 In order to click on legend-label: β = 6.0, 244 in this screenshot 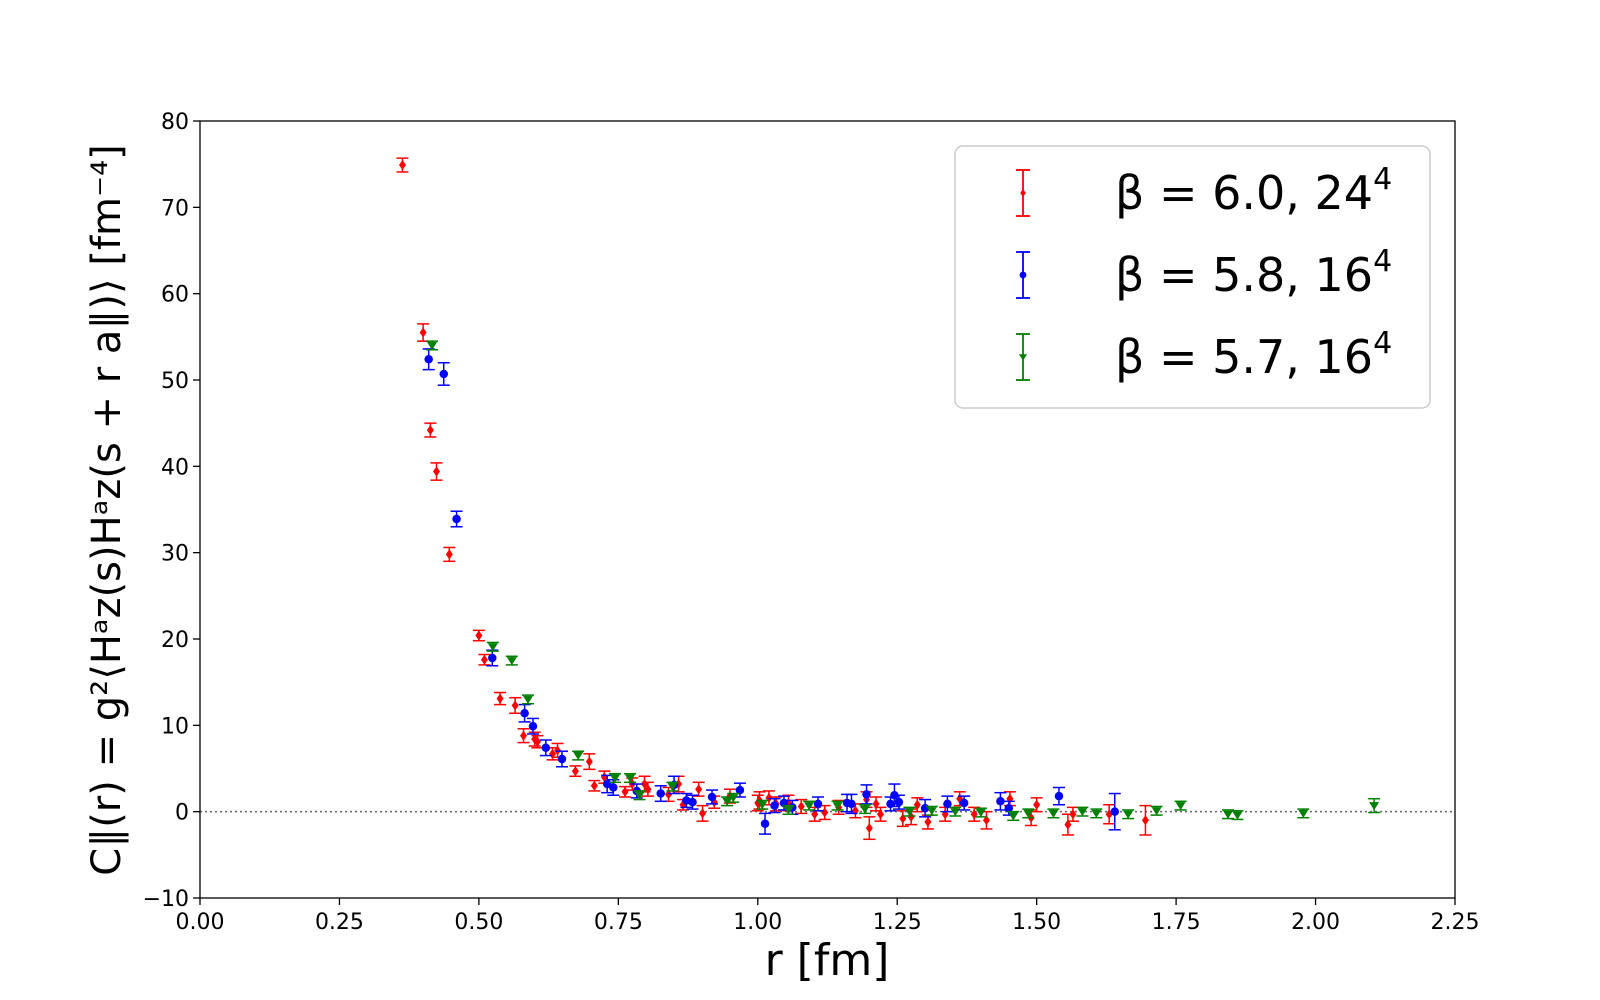, I will do `click(1253, 191)`.